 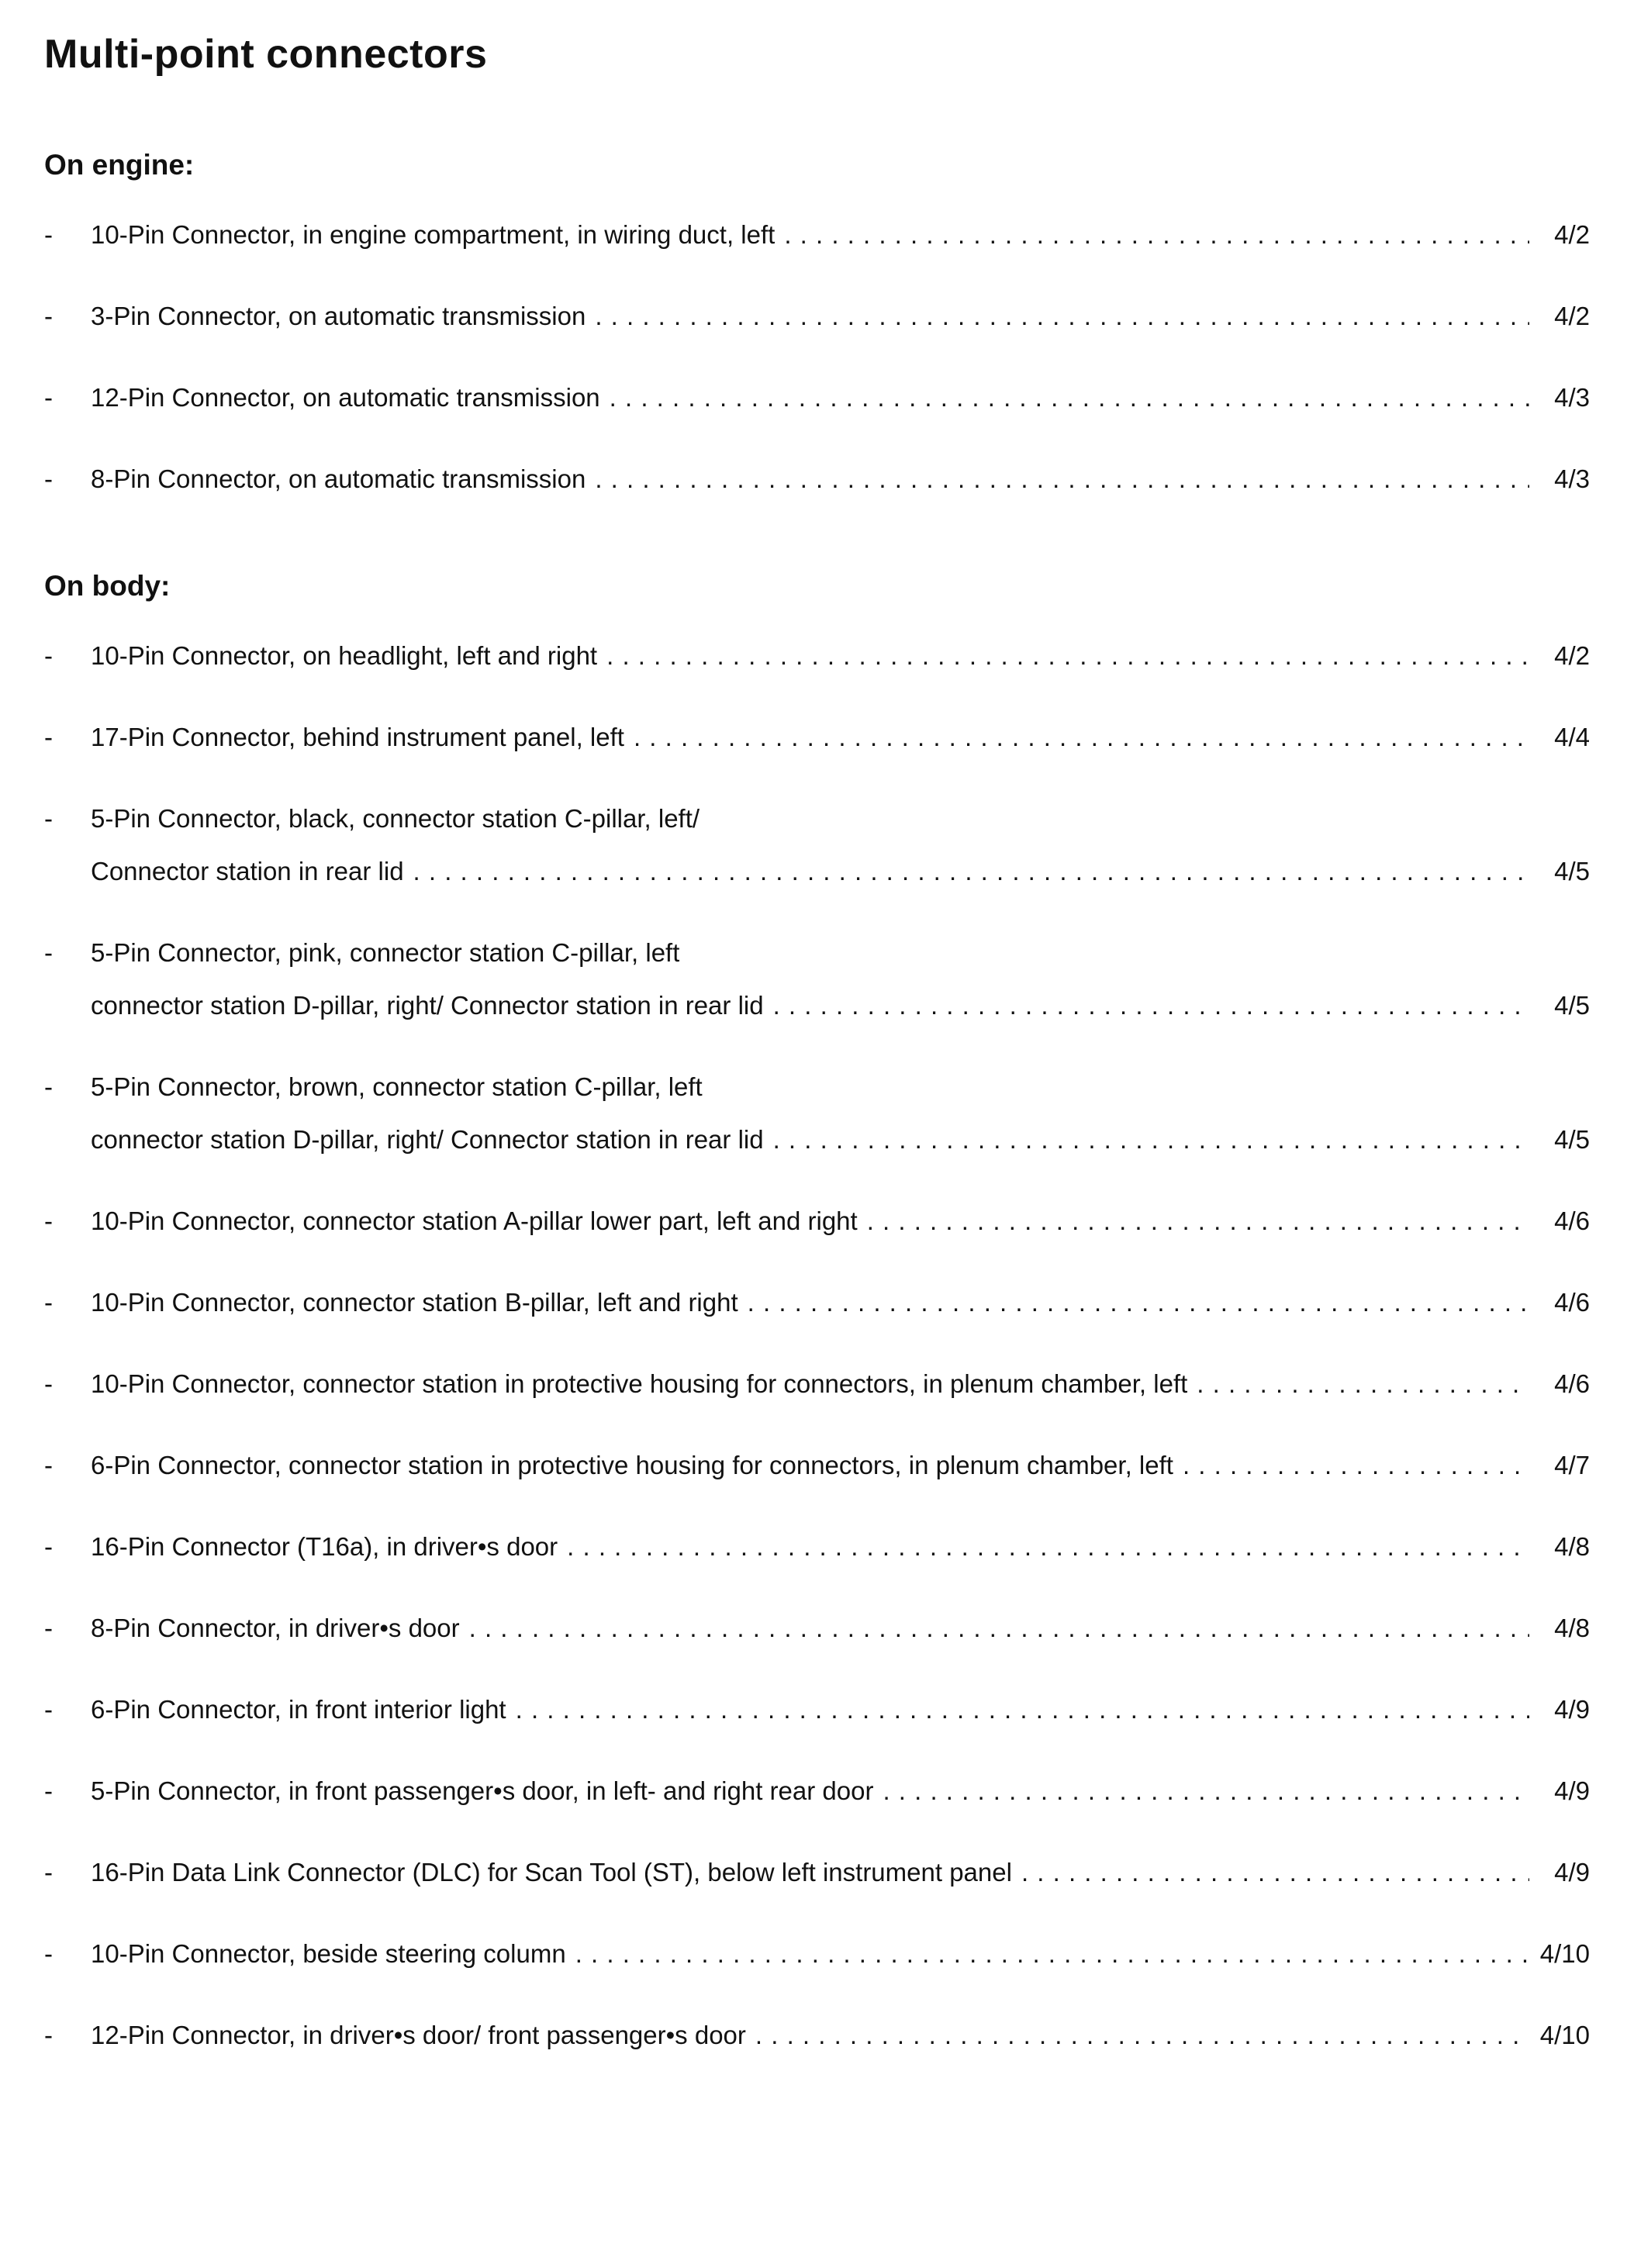 I want to click on page-number: 4/7, so click(x=1572, y=1465).